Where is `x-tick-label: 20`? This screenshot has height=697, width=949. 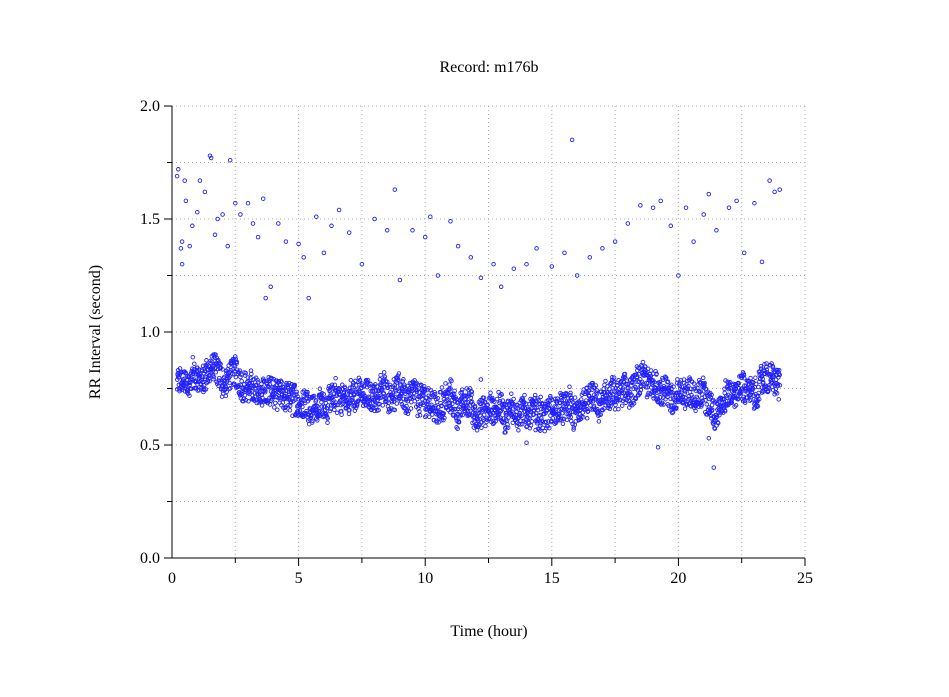 x-tick-label: 20 is located at coordinates (678, 578).